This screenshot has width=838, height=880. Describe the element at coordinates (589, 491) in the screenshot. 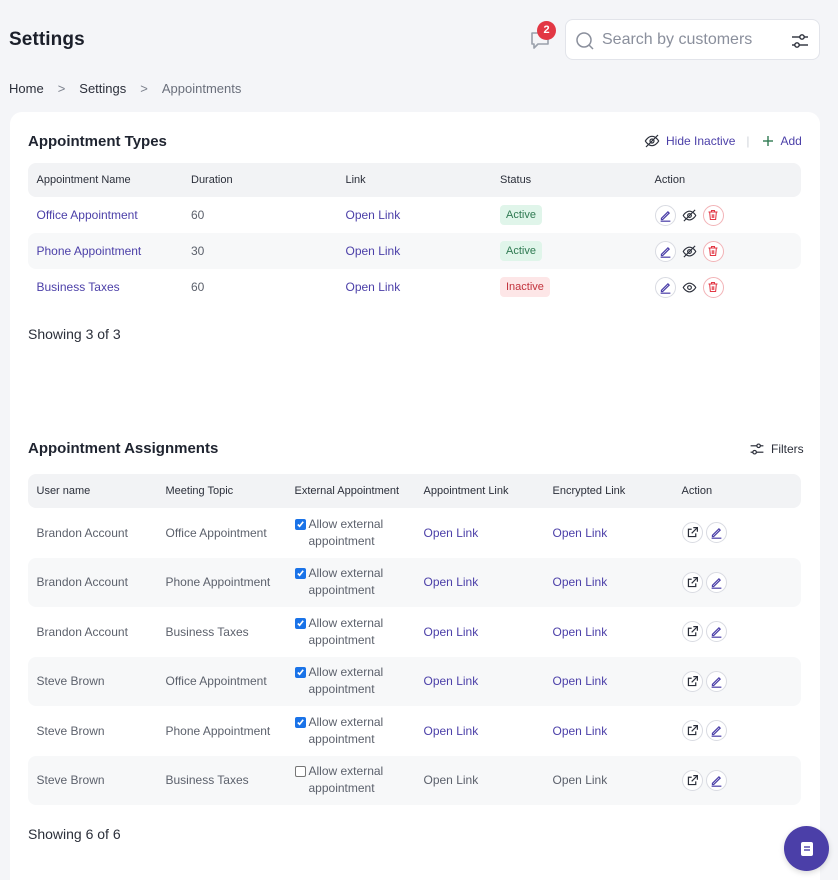

I see `column-header: Encrypted Link` at that location.